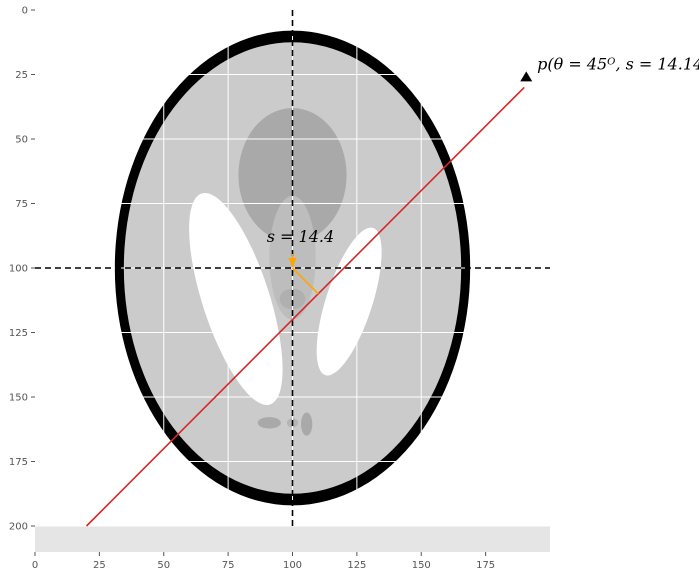  I want to click on x-tick-label: 100, so click(292, 565).